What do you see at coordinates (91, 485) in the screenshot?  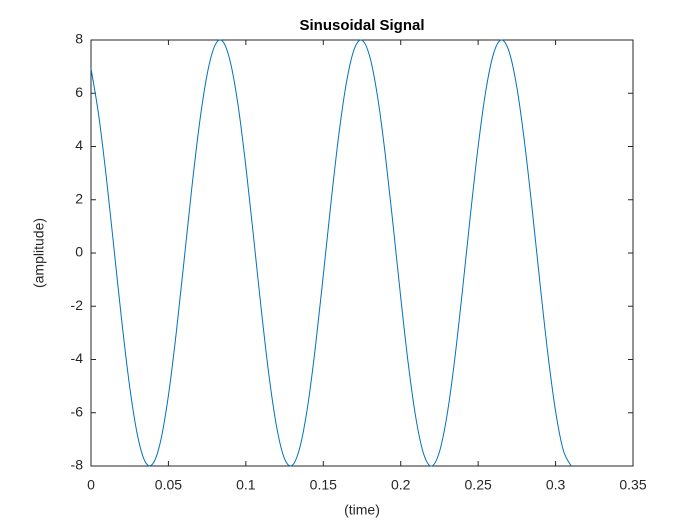 I see `x-tick-label: 0` at bounding box center [91, 485].